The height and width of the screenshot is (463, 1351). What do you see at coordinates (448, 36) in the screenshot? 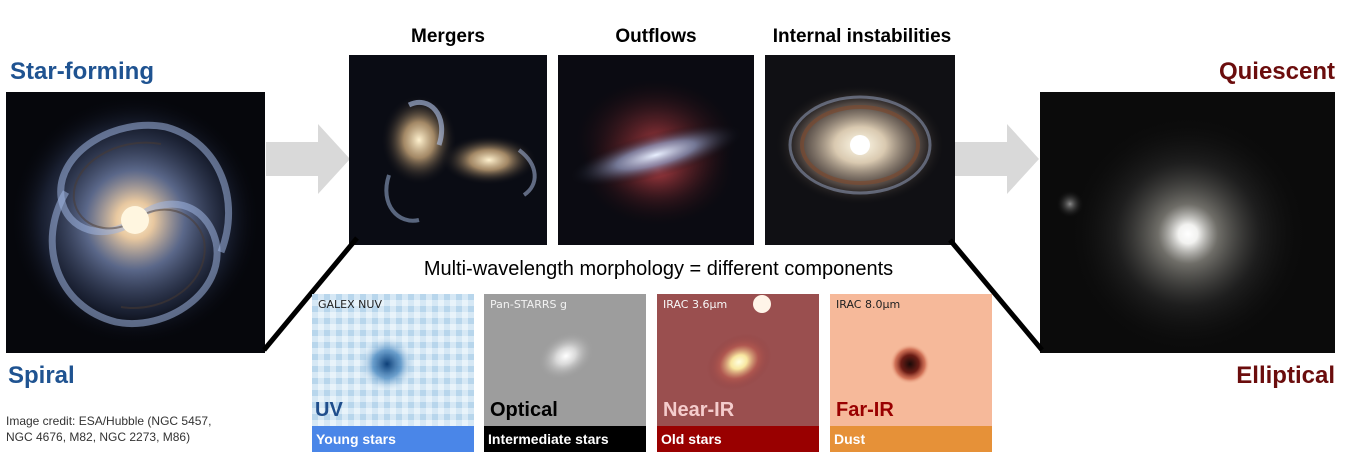
I see `mergers-title: Mergers` at bounding box center [448, 36].